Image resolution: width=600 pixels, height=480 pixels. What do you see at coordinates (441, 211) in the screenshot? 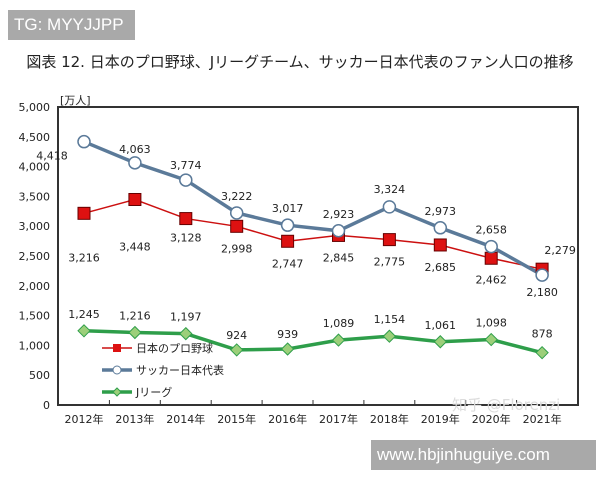
I see `data-label: 2,973` at bounding box center [441, 211].